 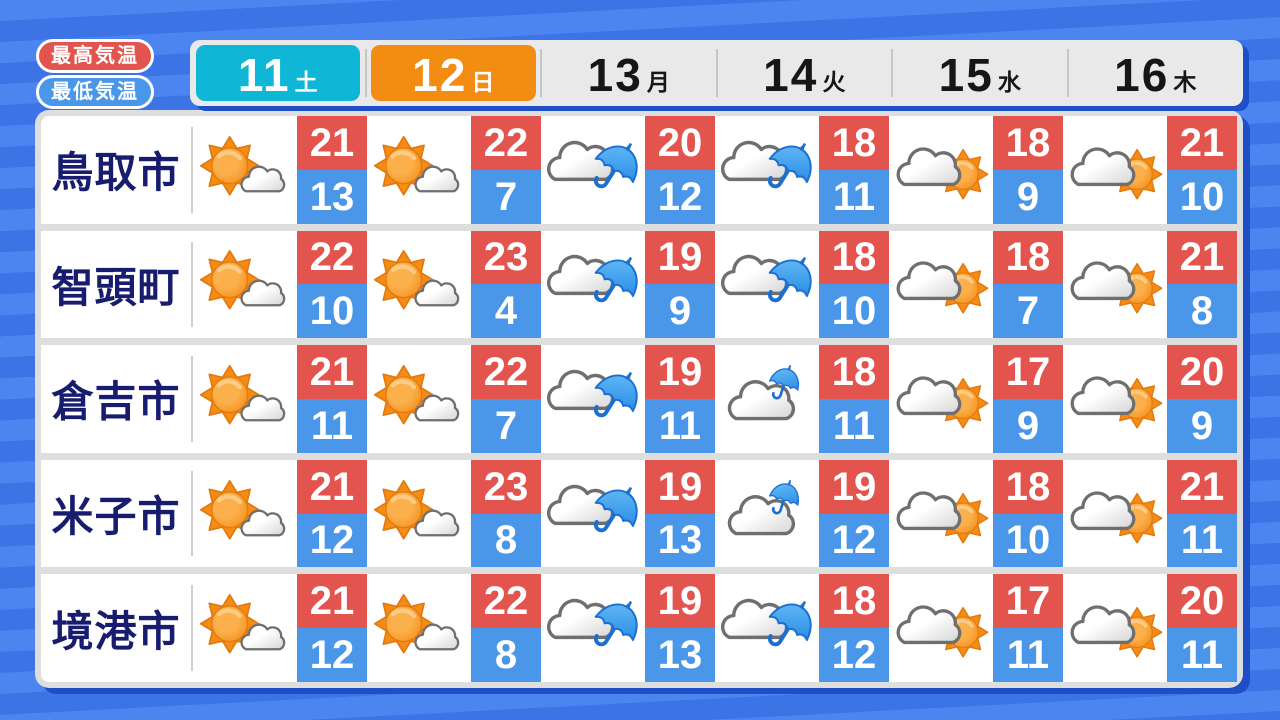 I want to click on forecast-cell: 19 12, so click(x=802, y=513).